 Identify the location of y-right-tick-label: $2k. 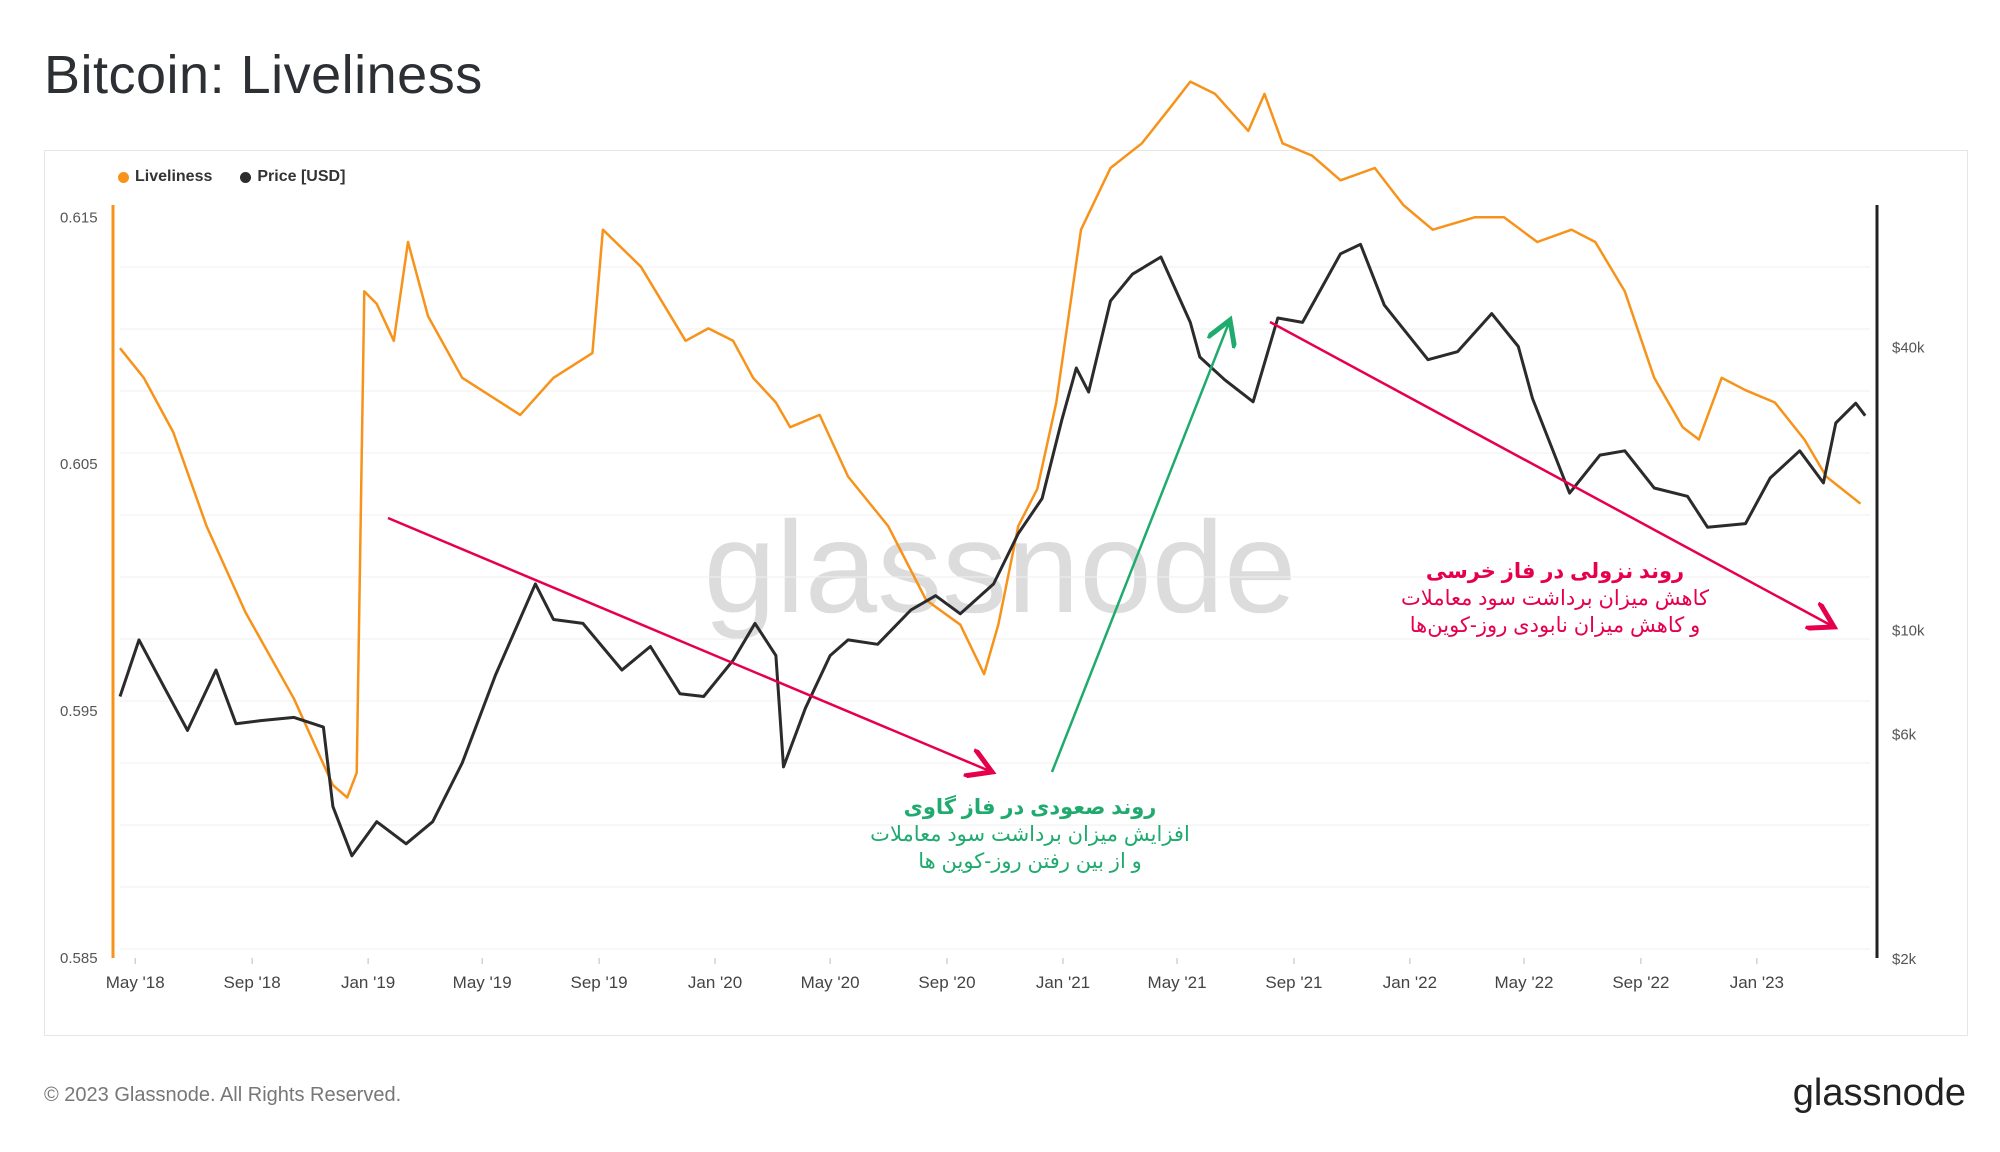
(1904, 959).